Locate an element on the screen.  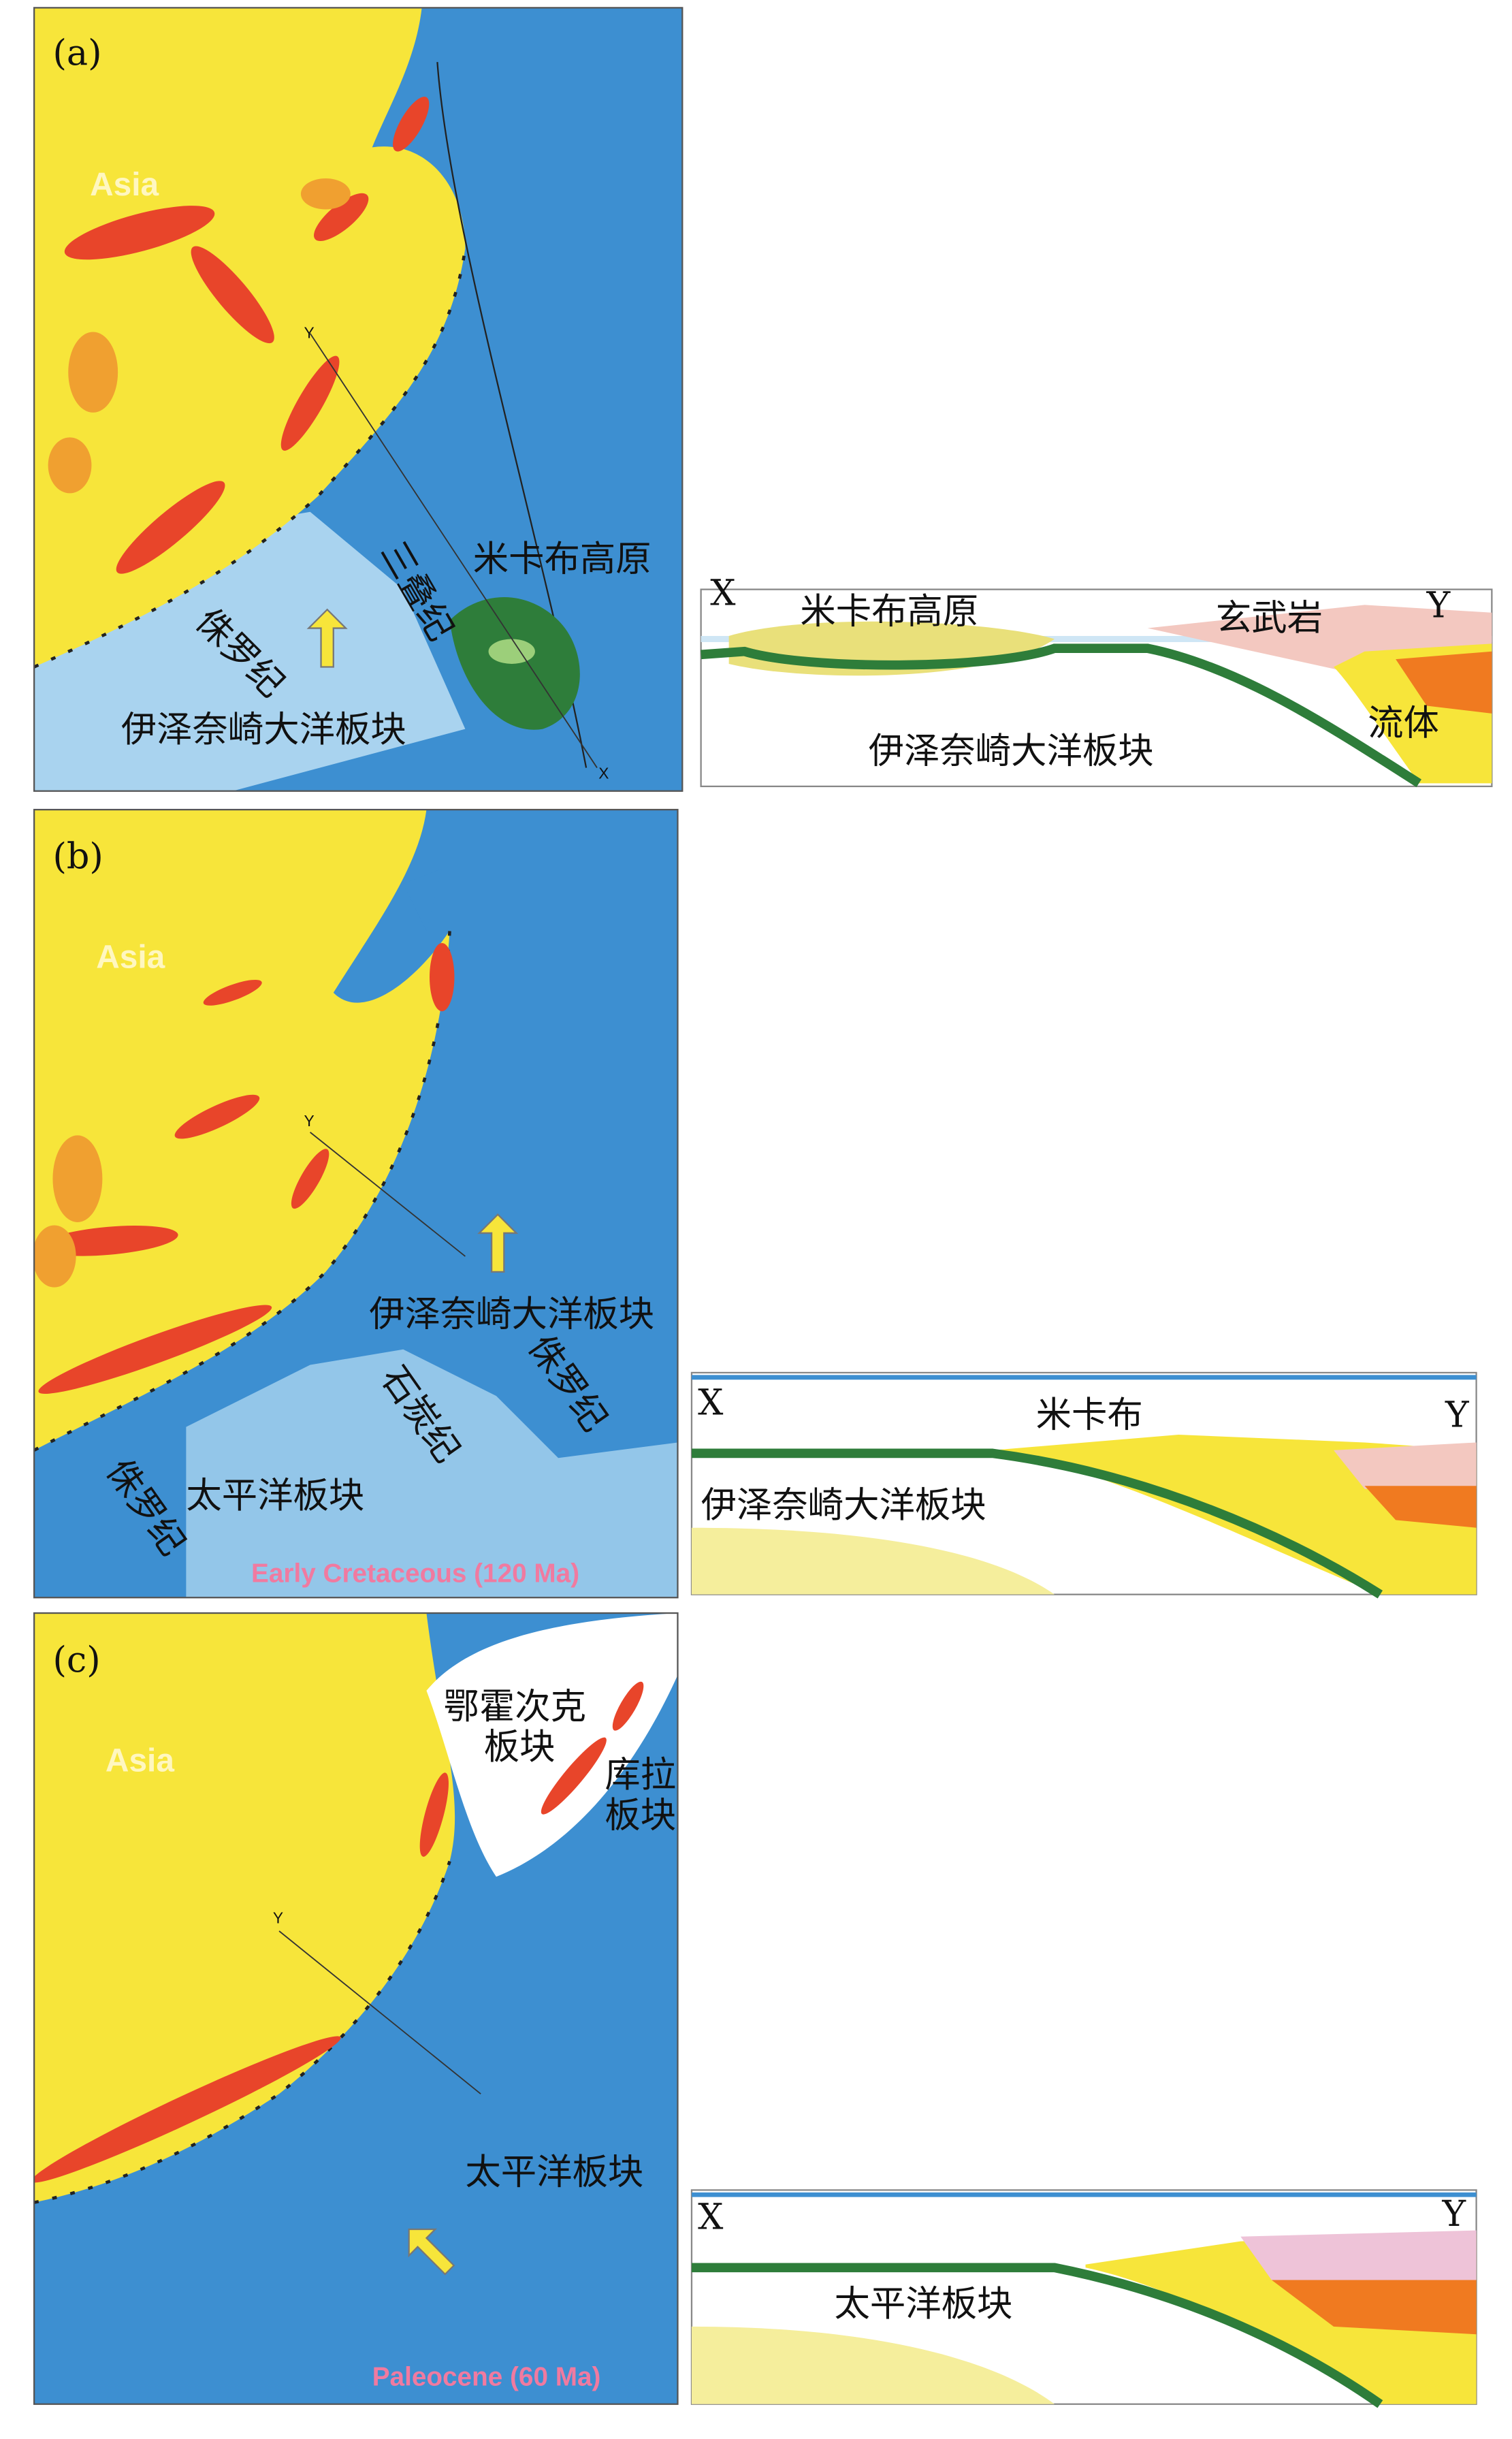
section-label: 米卡布高原 is located at coordinates (889, 612).